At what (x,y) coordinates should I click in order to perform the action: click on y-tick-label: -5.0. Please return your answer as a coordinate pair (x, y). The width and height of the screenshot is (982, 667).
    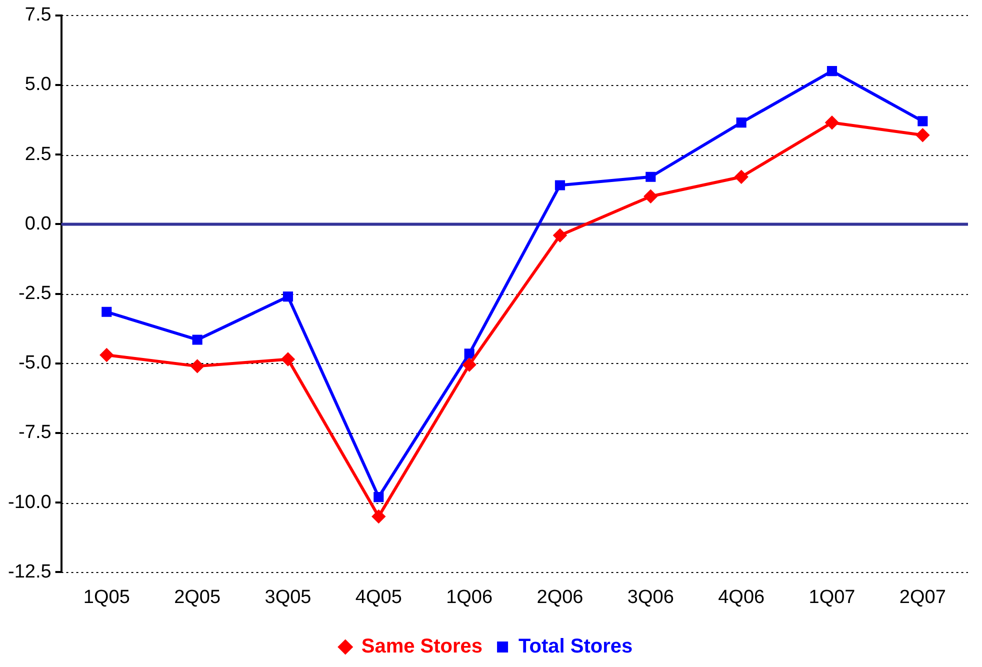
    Looking at the image, I should click on (35, 363).